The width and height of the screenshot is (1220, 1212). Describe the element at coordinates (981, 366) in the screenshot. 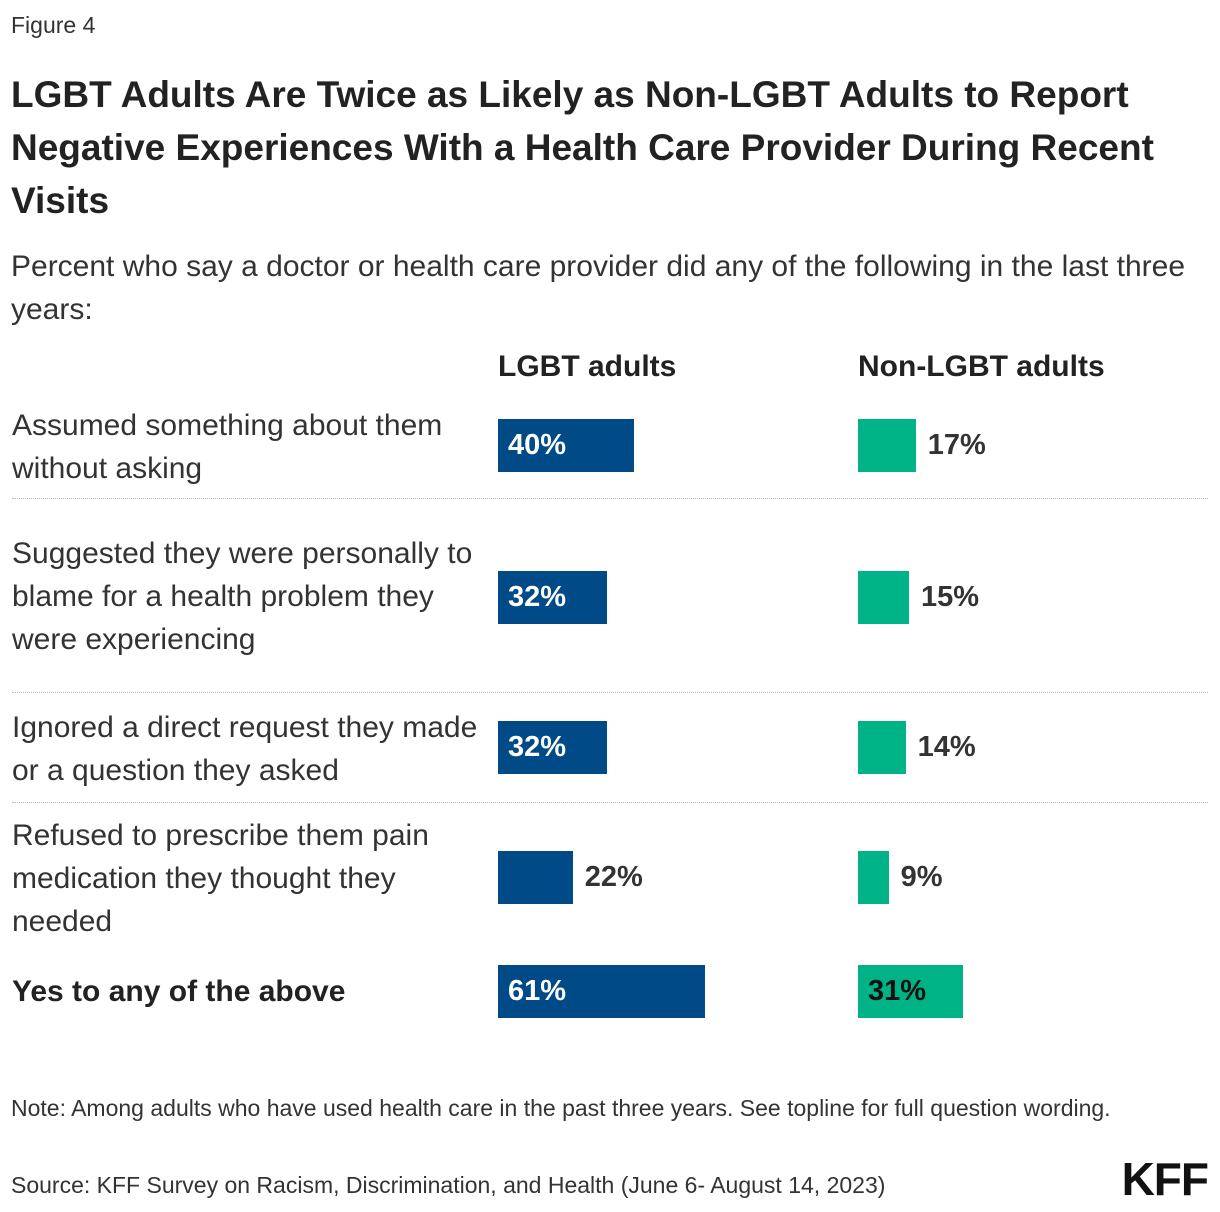

I see `column-header-non-lgbt: Non-LGBT adults` at that location.